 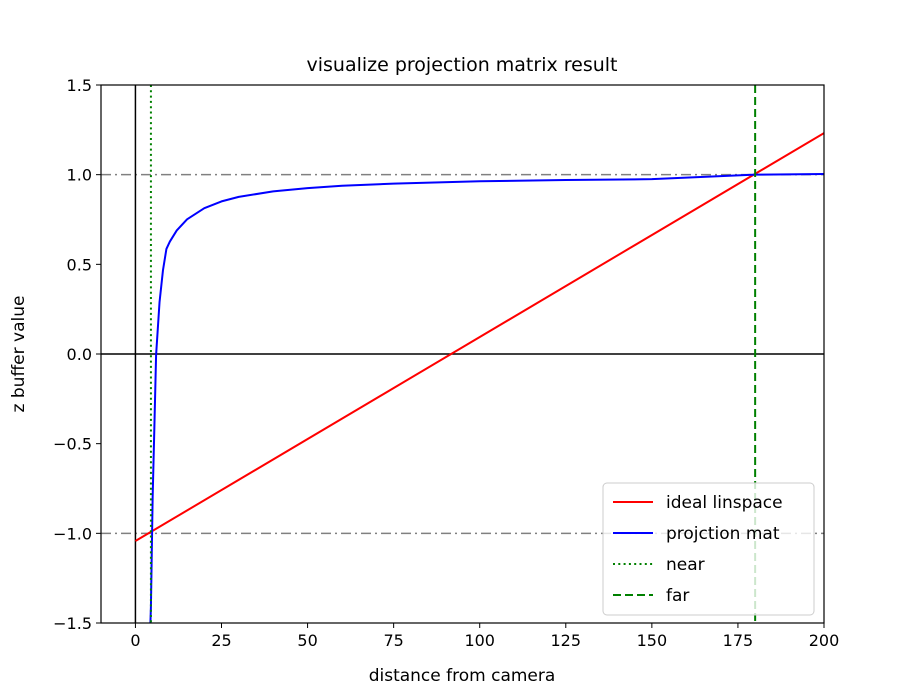 What do you see at coordinates (685, 565) in the screenshot?
I see `legend-label-near: near` at bounding box center [685, 565].